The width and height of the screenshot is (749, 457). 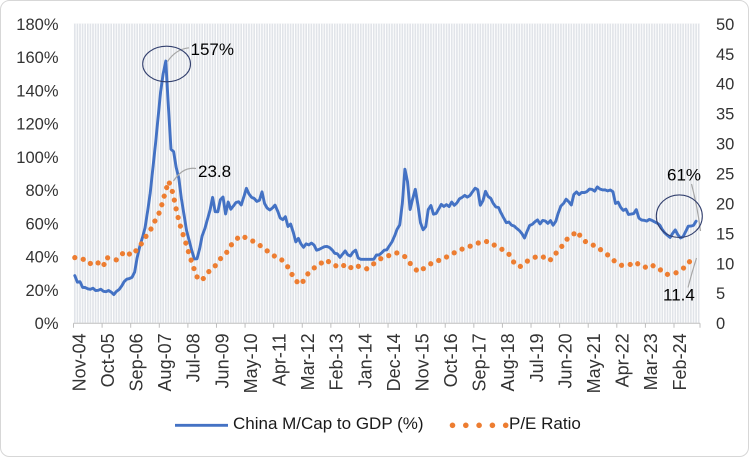 What do you see at coordinates (394, 362) in the screenshot?
I see `svg-text: Dec-14` at bounding box center [394, 362].